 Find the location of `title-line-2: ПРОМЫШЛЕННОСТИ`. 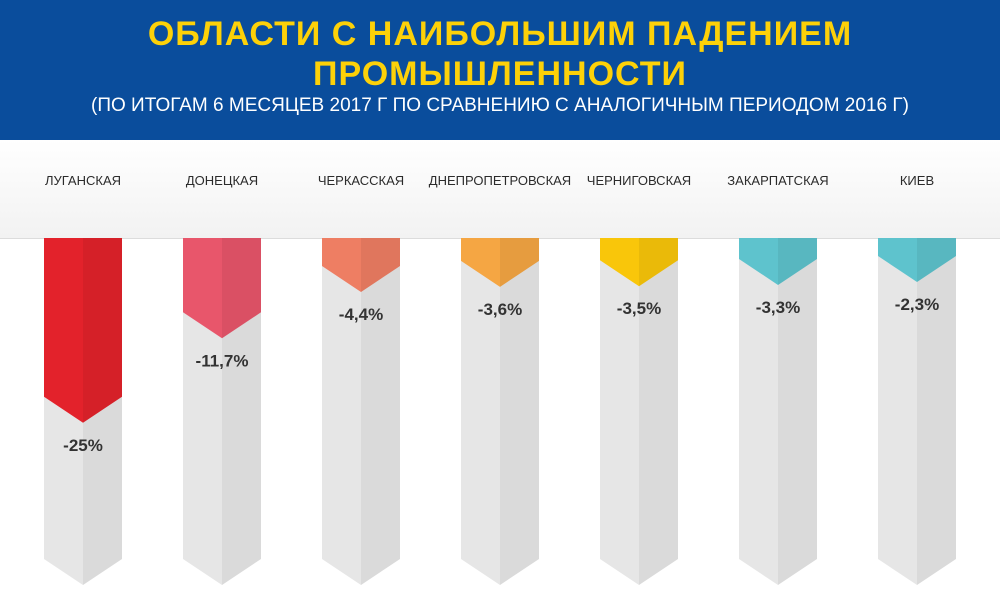

title-line-2: ПРОМЫШЛЕННОСТИ is located at coordinates (500, 74).